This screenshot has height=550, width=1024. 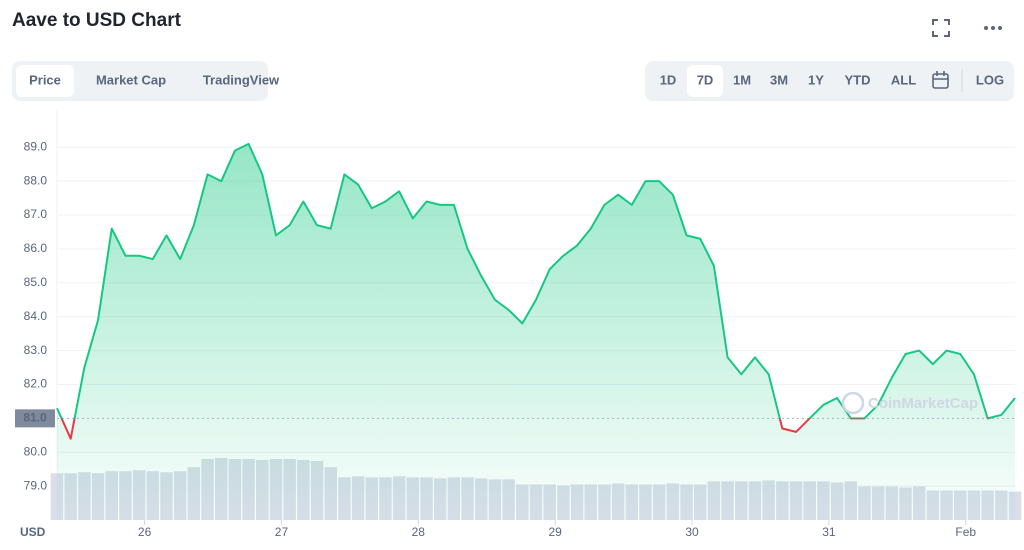 What do you see at coordinates (36, 485) in the screenshot?
I see `y-tick-label: 79.0` at bounding box center [36, 485].